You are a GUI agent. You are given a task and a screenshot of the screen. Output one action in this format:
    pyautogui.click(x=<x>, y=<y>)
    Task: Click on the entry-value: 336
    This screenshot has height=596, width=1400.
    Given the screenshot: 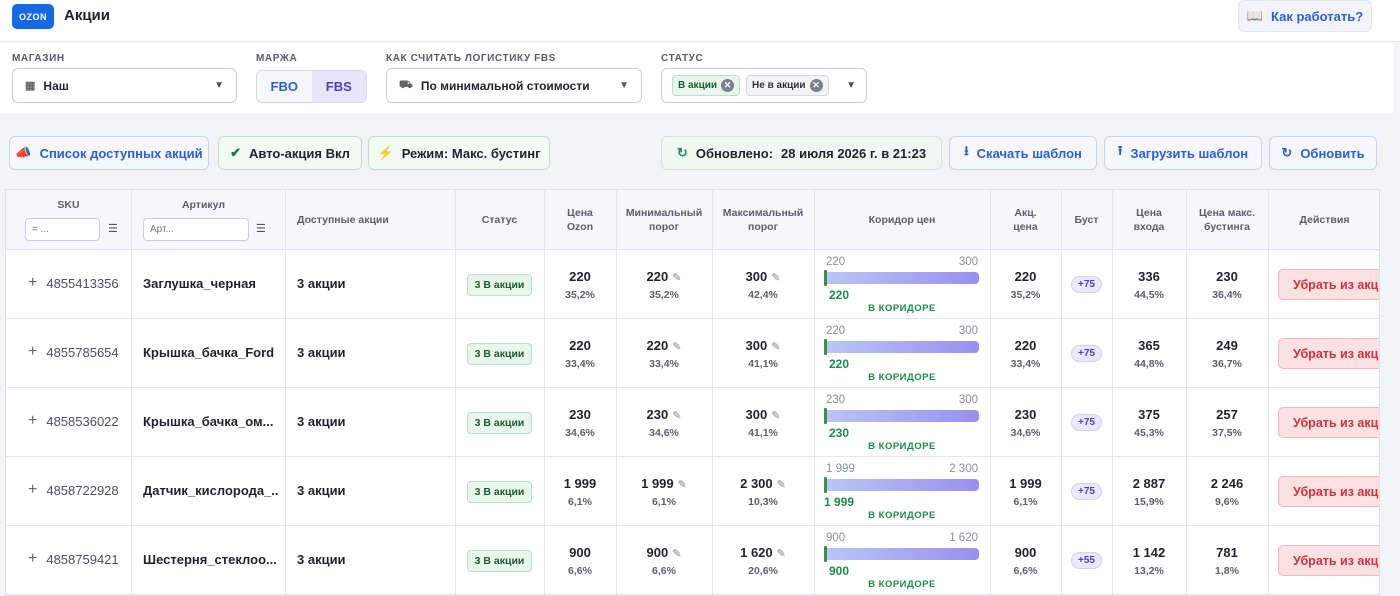 What is the action you would take?
    pyautogui.click(x=1149, y=276)
    